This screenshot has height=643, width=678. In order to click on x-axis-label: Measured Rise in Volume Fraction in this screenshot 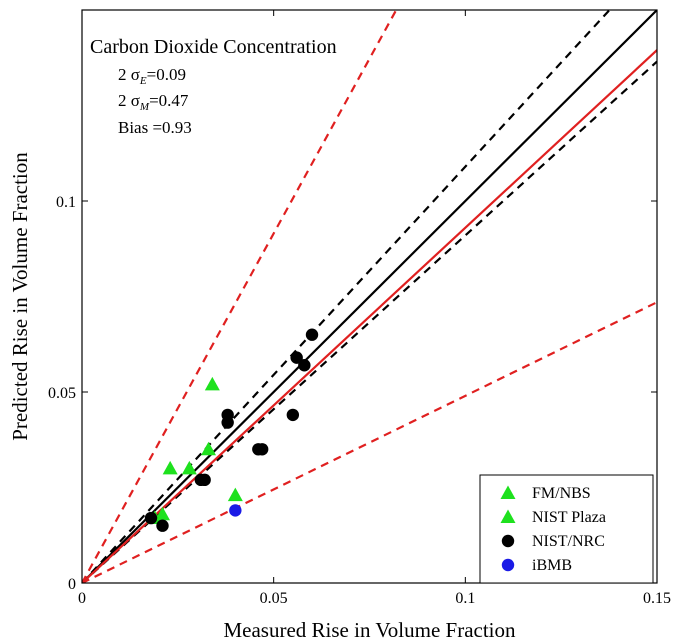, I will do `click(369, 630)`.